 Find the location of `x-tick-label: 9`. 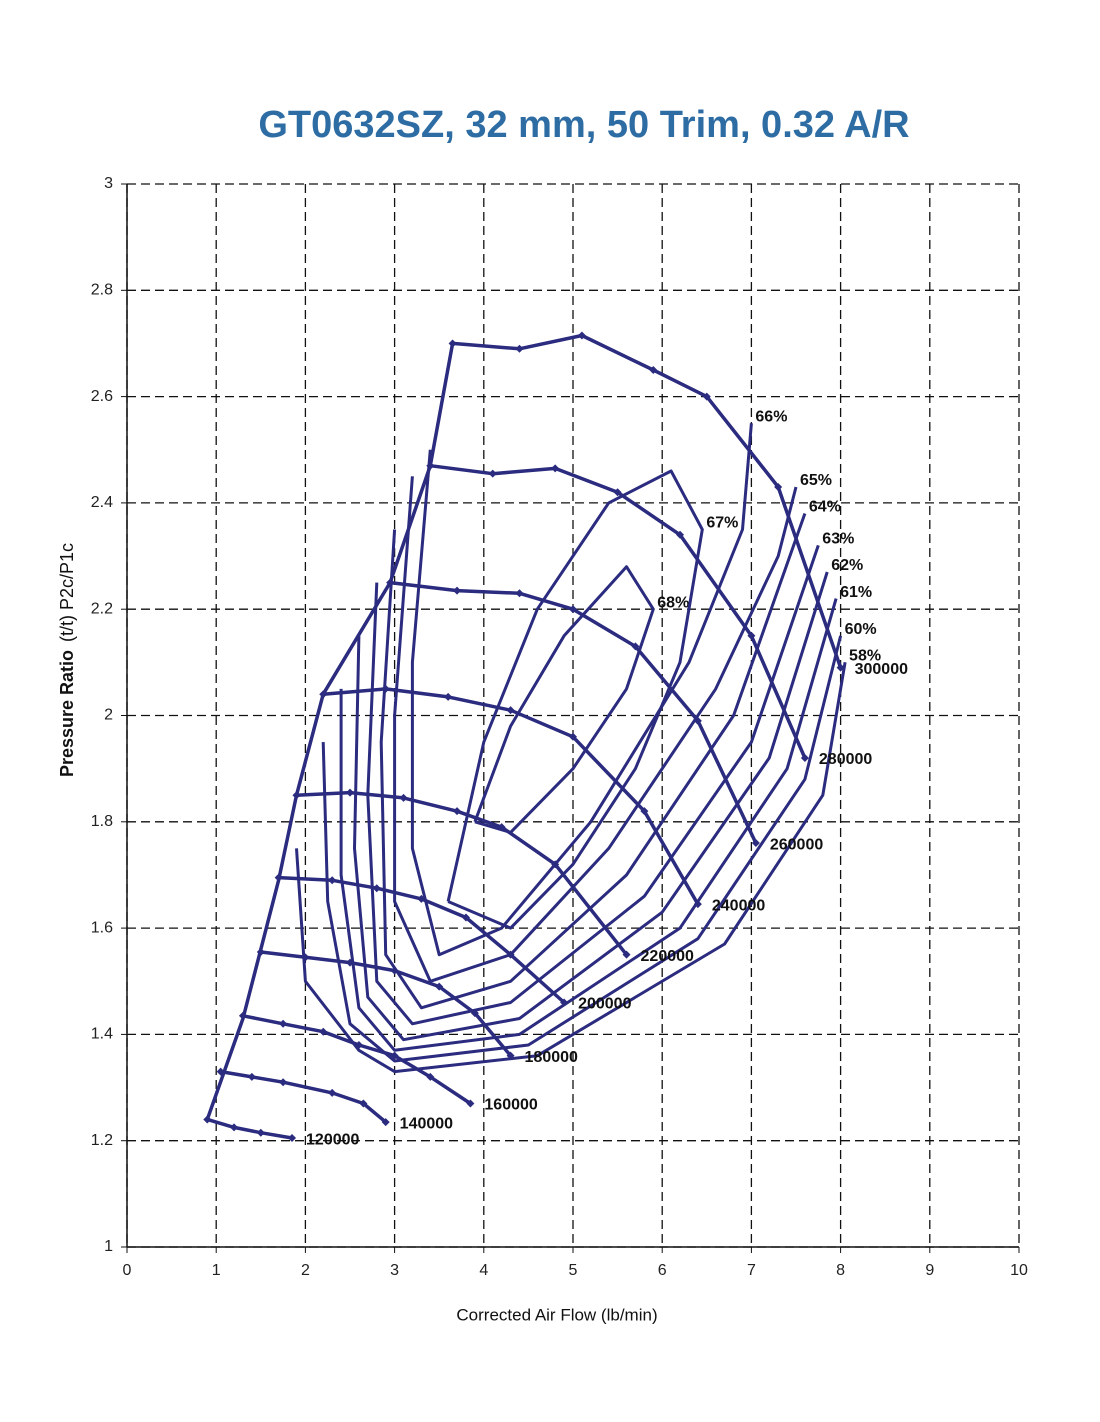

x-tick-label: 9 is located at coordinates (929, 1270).